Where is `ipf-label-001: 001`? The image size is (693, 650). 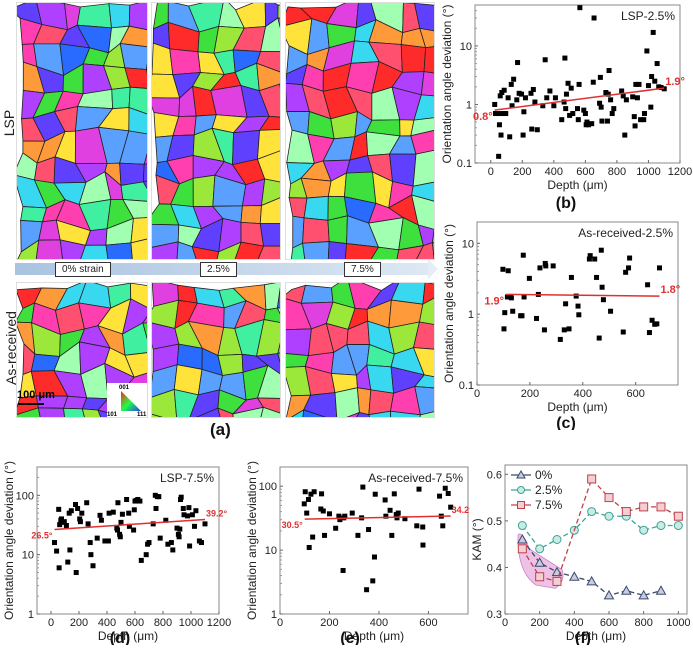 ipf-label-001: 001 is located at coordinates (124, 388).